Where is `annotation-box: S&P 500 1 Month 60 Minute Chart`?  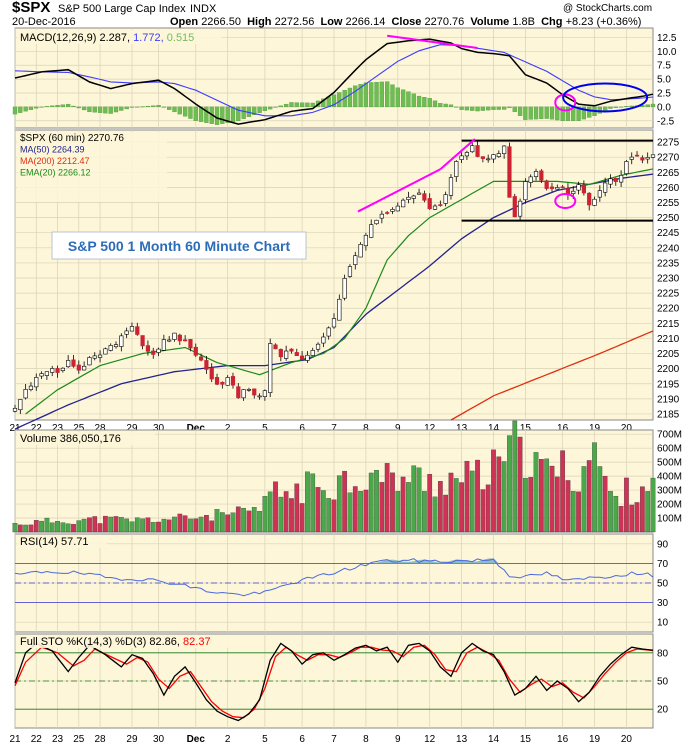 annotation-box: S&P 500 1 Month 60 Minute Chart is located at coordinates (179, 245).